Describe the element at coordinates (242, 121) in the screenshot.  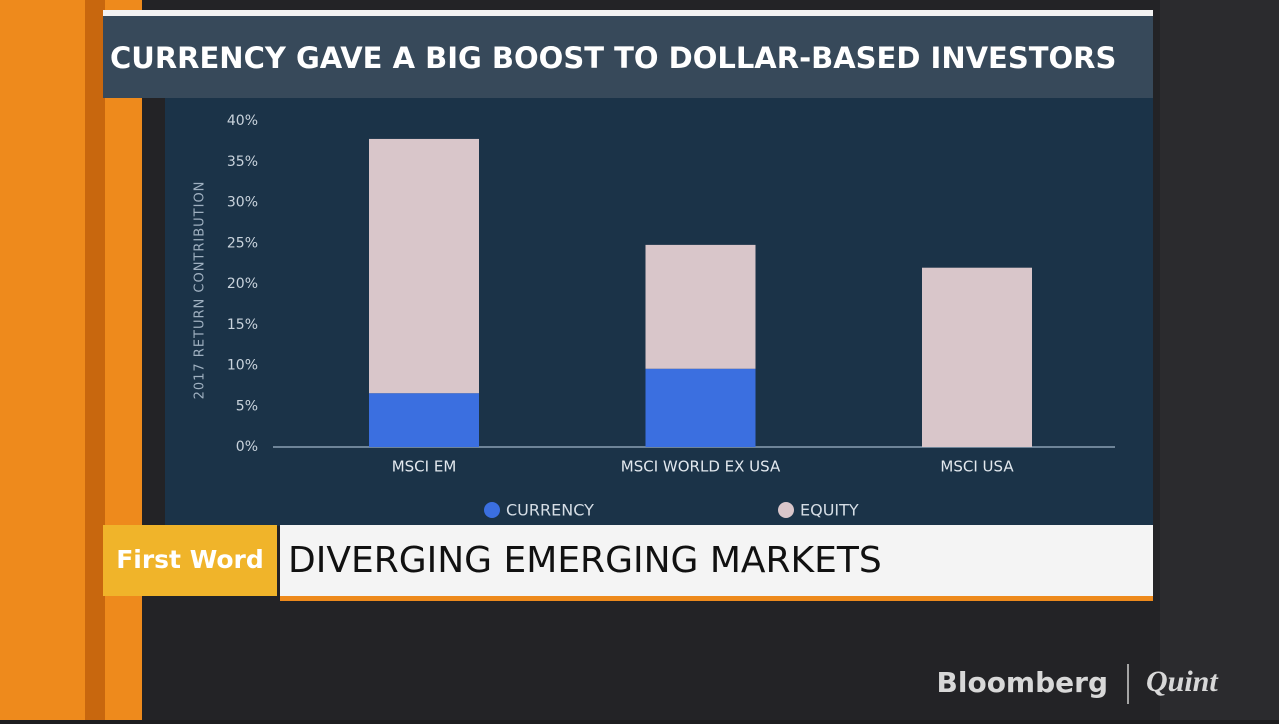
I see `y-tick-label: 40%` at that location.